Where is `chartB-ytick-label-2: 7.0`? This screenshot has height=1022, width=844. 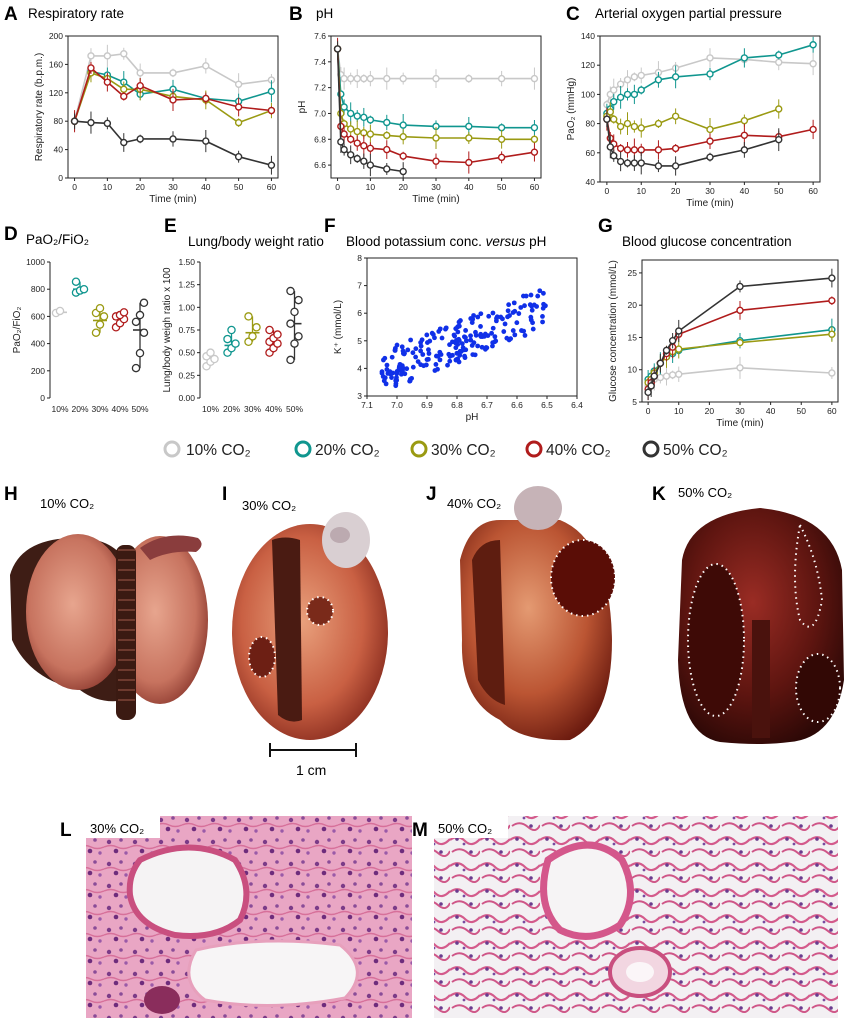 chartB-ytick-label-2: 7.0 is located at coordinates (320, 113).